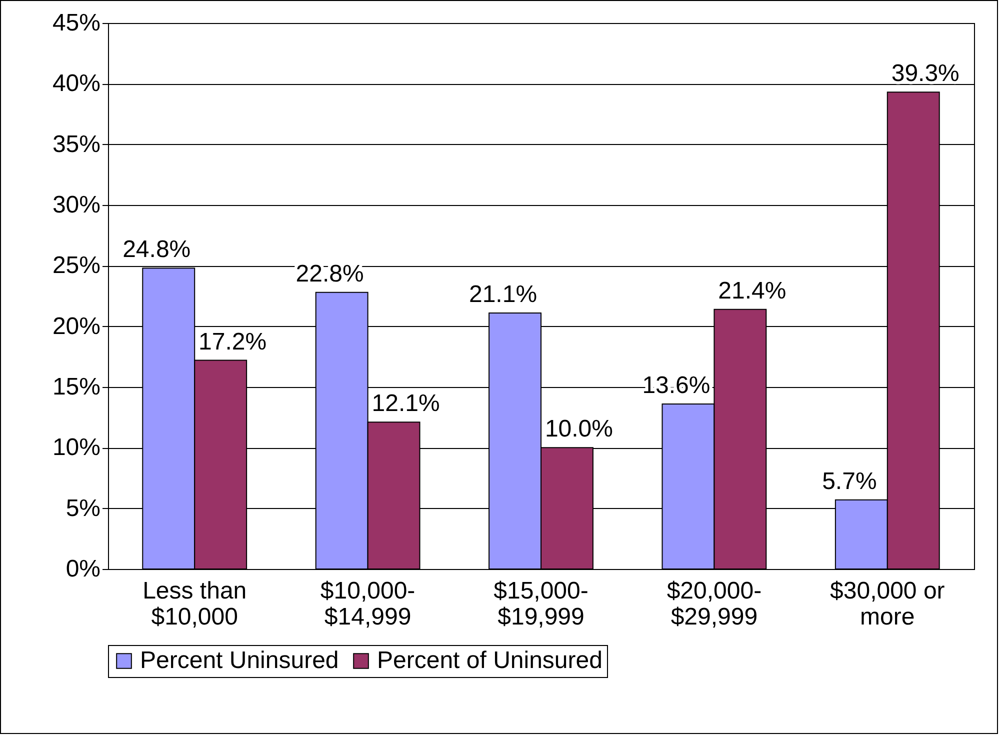 Image resolution: width=1000 pixels, height=736 pixels. Describe the element at coordinates (76, 387) in the screenshot. I see `y-tick-label: 15%` at that location.